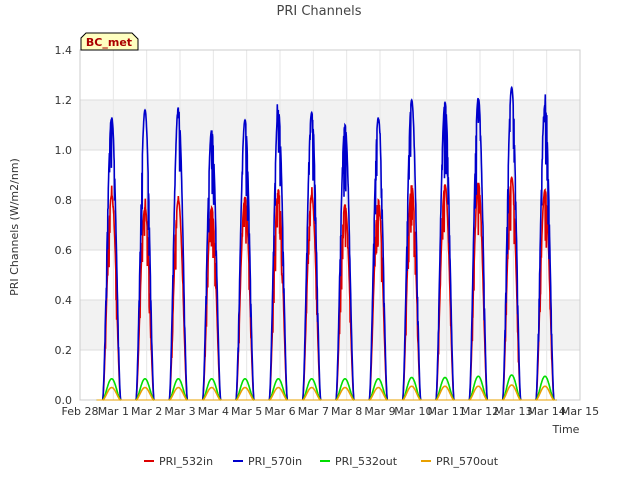 The height and width of the screenshot is (480, 640). Describe the element at coordinates (379, 411) in the screenshot. I see `x-tick-label-9: Mar 9` at that location.